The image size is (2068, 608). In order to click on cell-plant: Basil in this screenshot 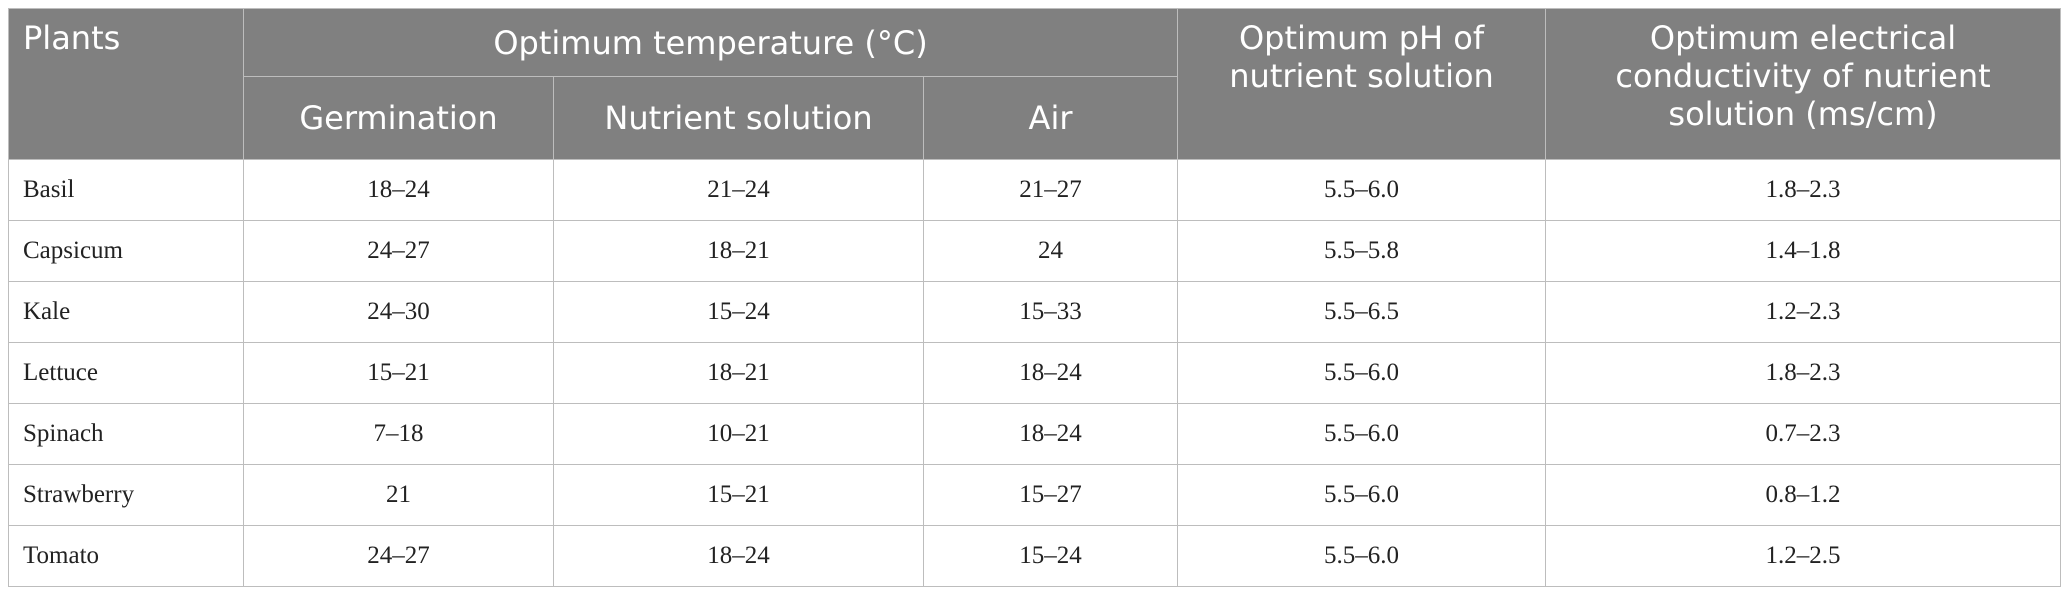, I will do `click(126, 190)`.